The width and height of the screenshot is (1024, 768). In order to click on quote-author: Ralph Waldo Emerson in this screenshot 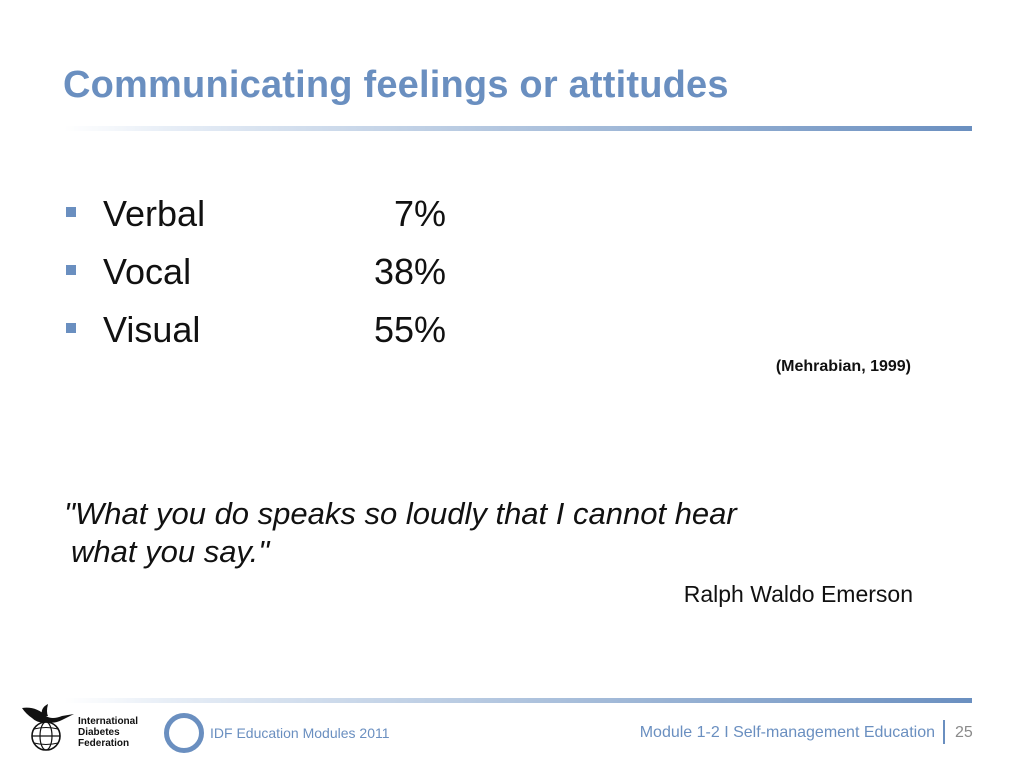, I will do `click(798, 594)`.